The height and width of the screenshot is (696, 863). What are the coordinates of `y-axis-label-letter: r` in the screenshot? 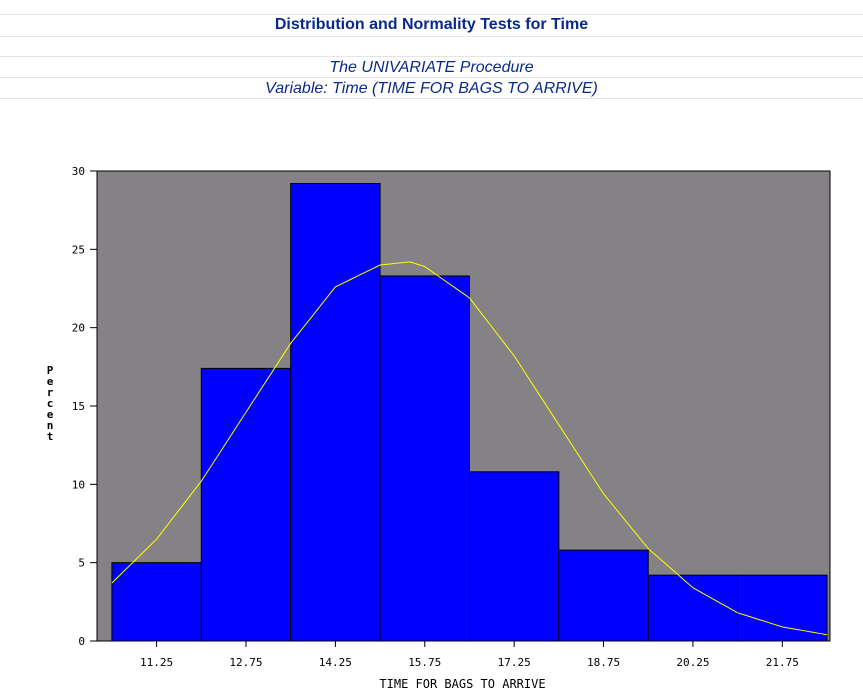 It's located at (50, 392).